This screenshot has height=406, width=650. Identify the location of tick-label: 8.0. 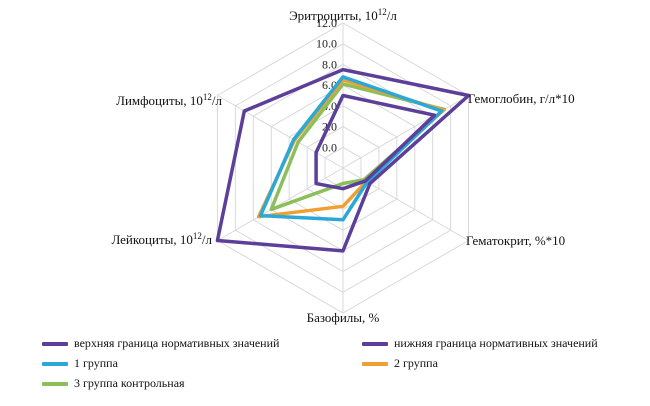
(329, 64).